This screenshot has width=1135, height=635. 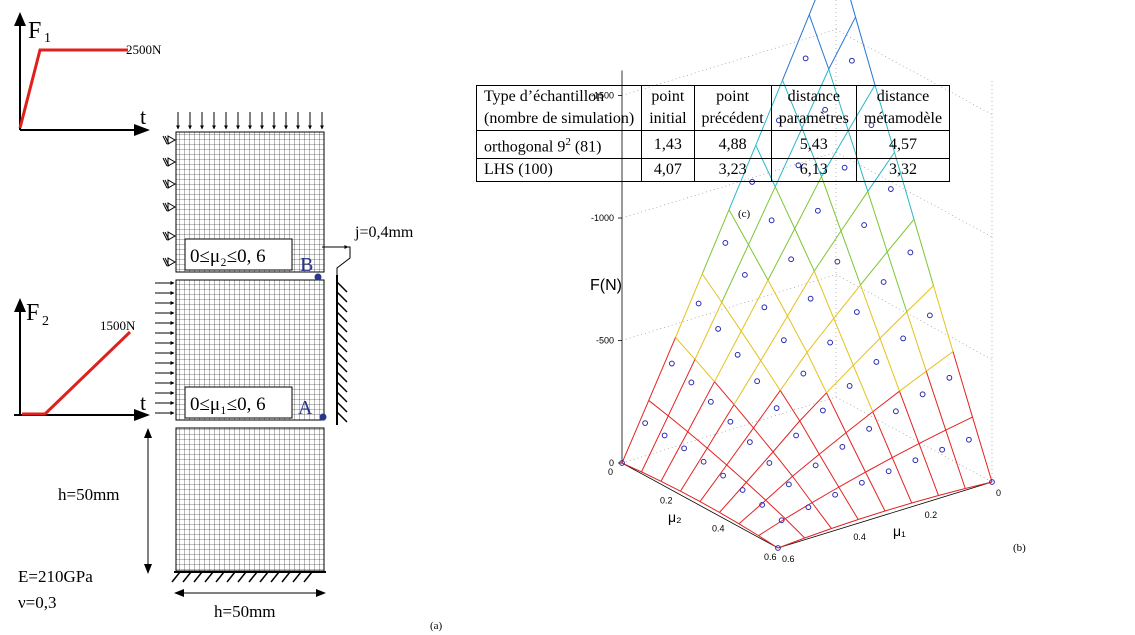 What do you see at coordinates (903, 170) in the screenshot?
I see `cell-value: 3,32` at bounding box center [903, 170].